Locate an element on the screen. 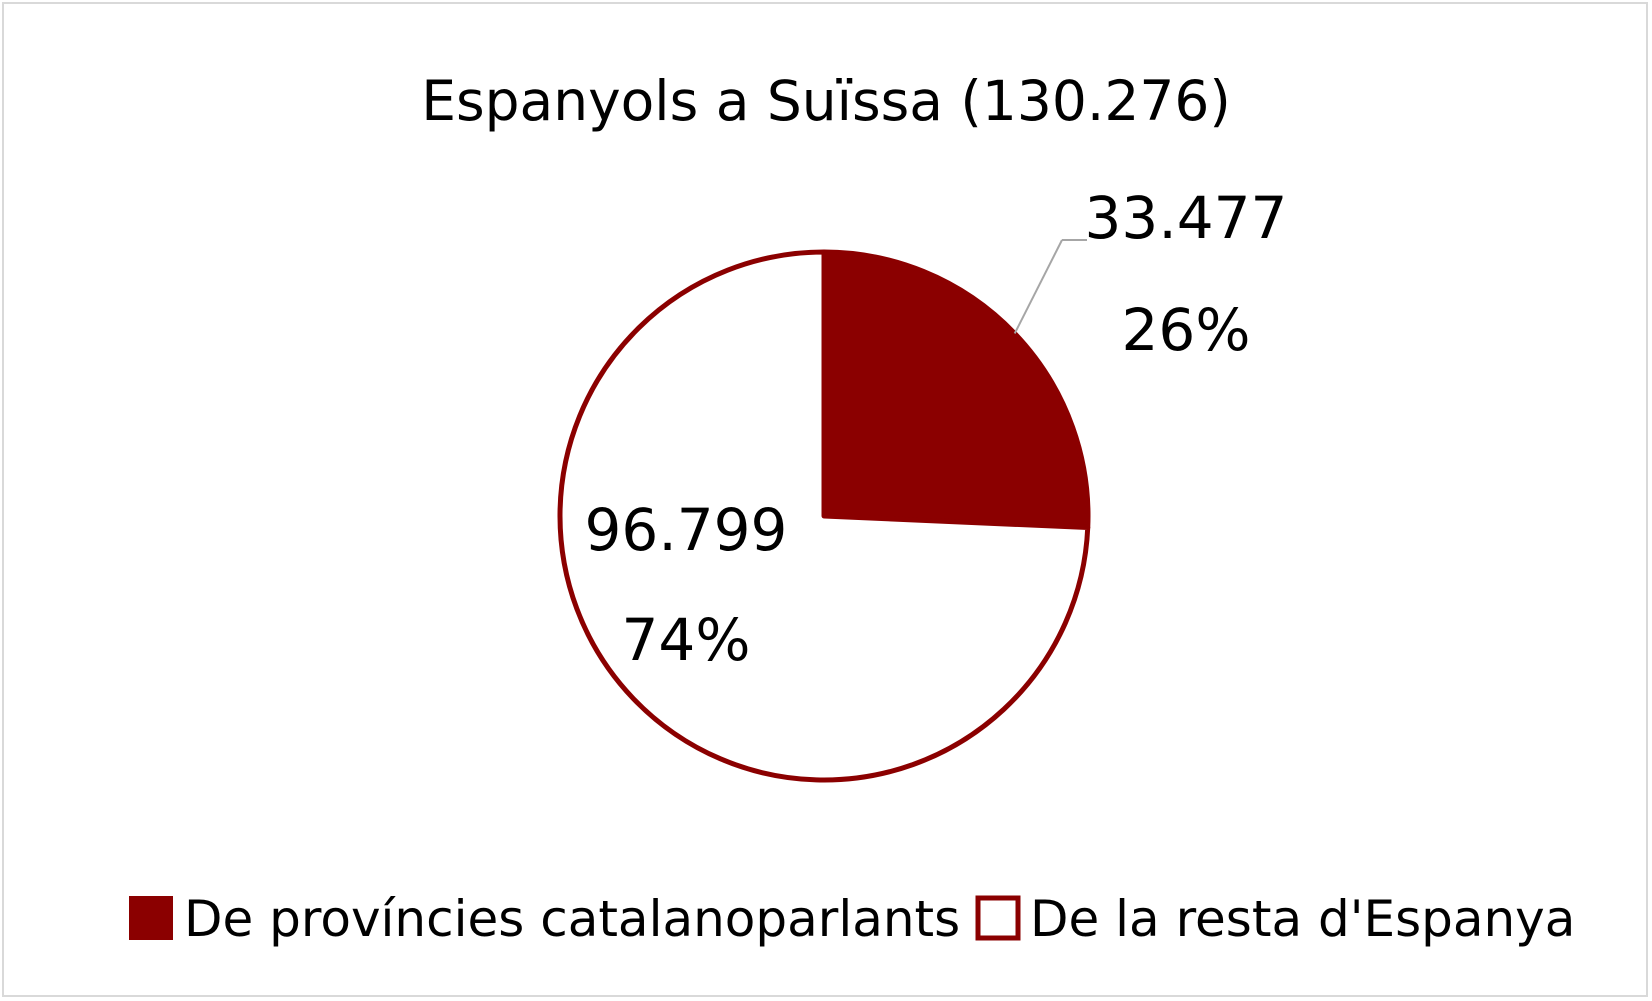  legend-label-catalan: De províncies catalanoparlants is located at coordinates (572, 919).